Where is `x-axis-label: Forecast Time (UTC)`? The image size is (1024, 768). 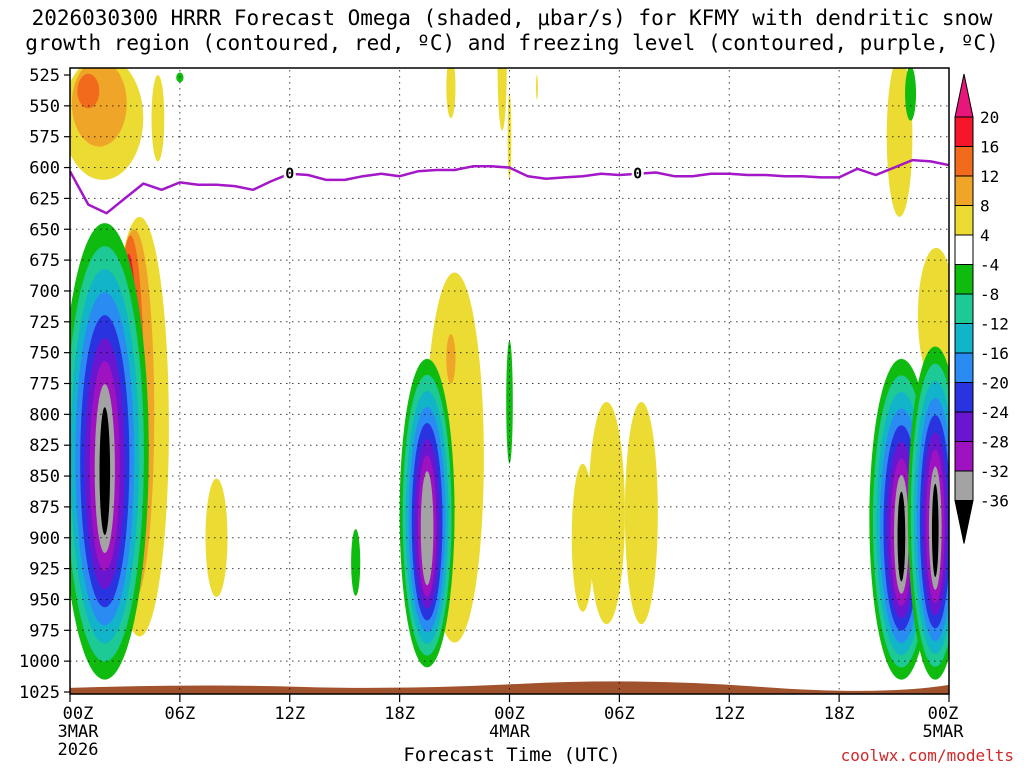
x-axis-label: Forecast Time (UTC) is located at coordinates (512, 755).